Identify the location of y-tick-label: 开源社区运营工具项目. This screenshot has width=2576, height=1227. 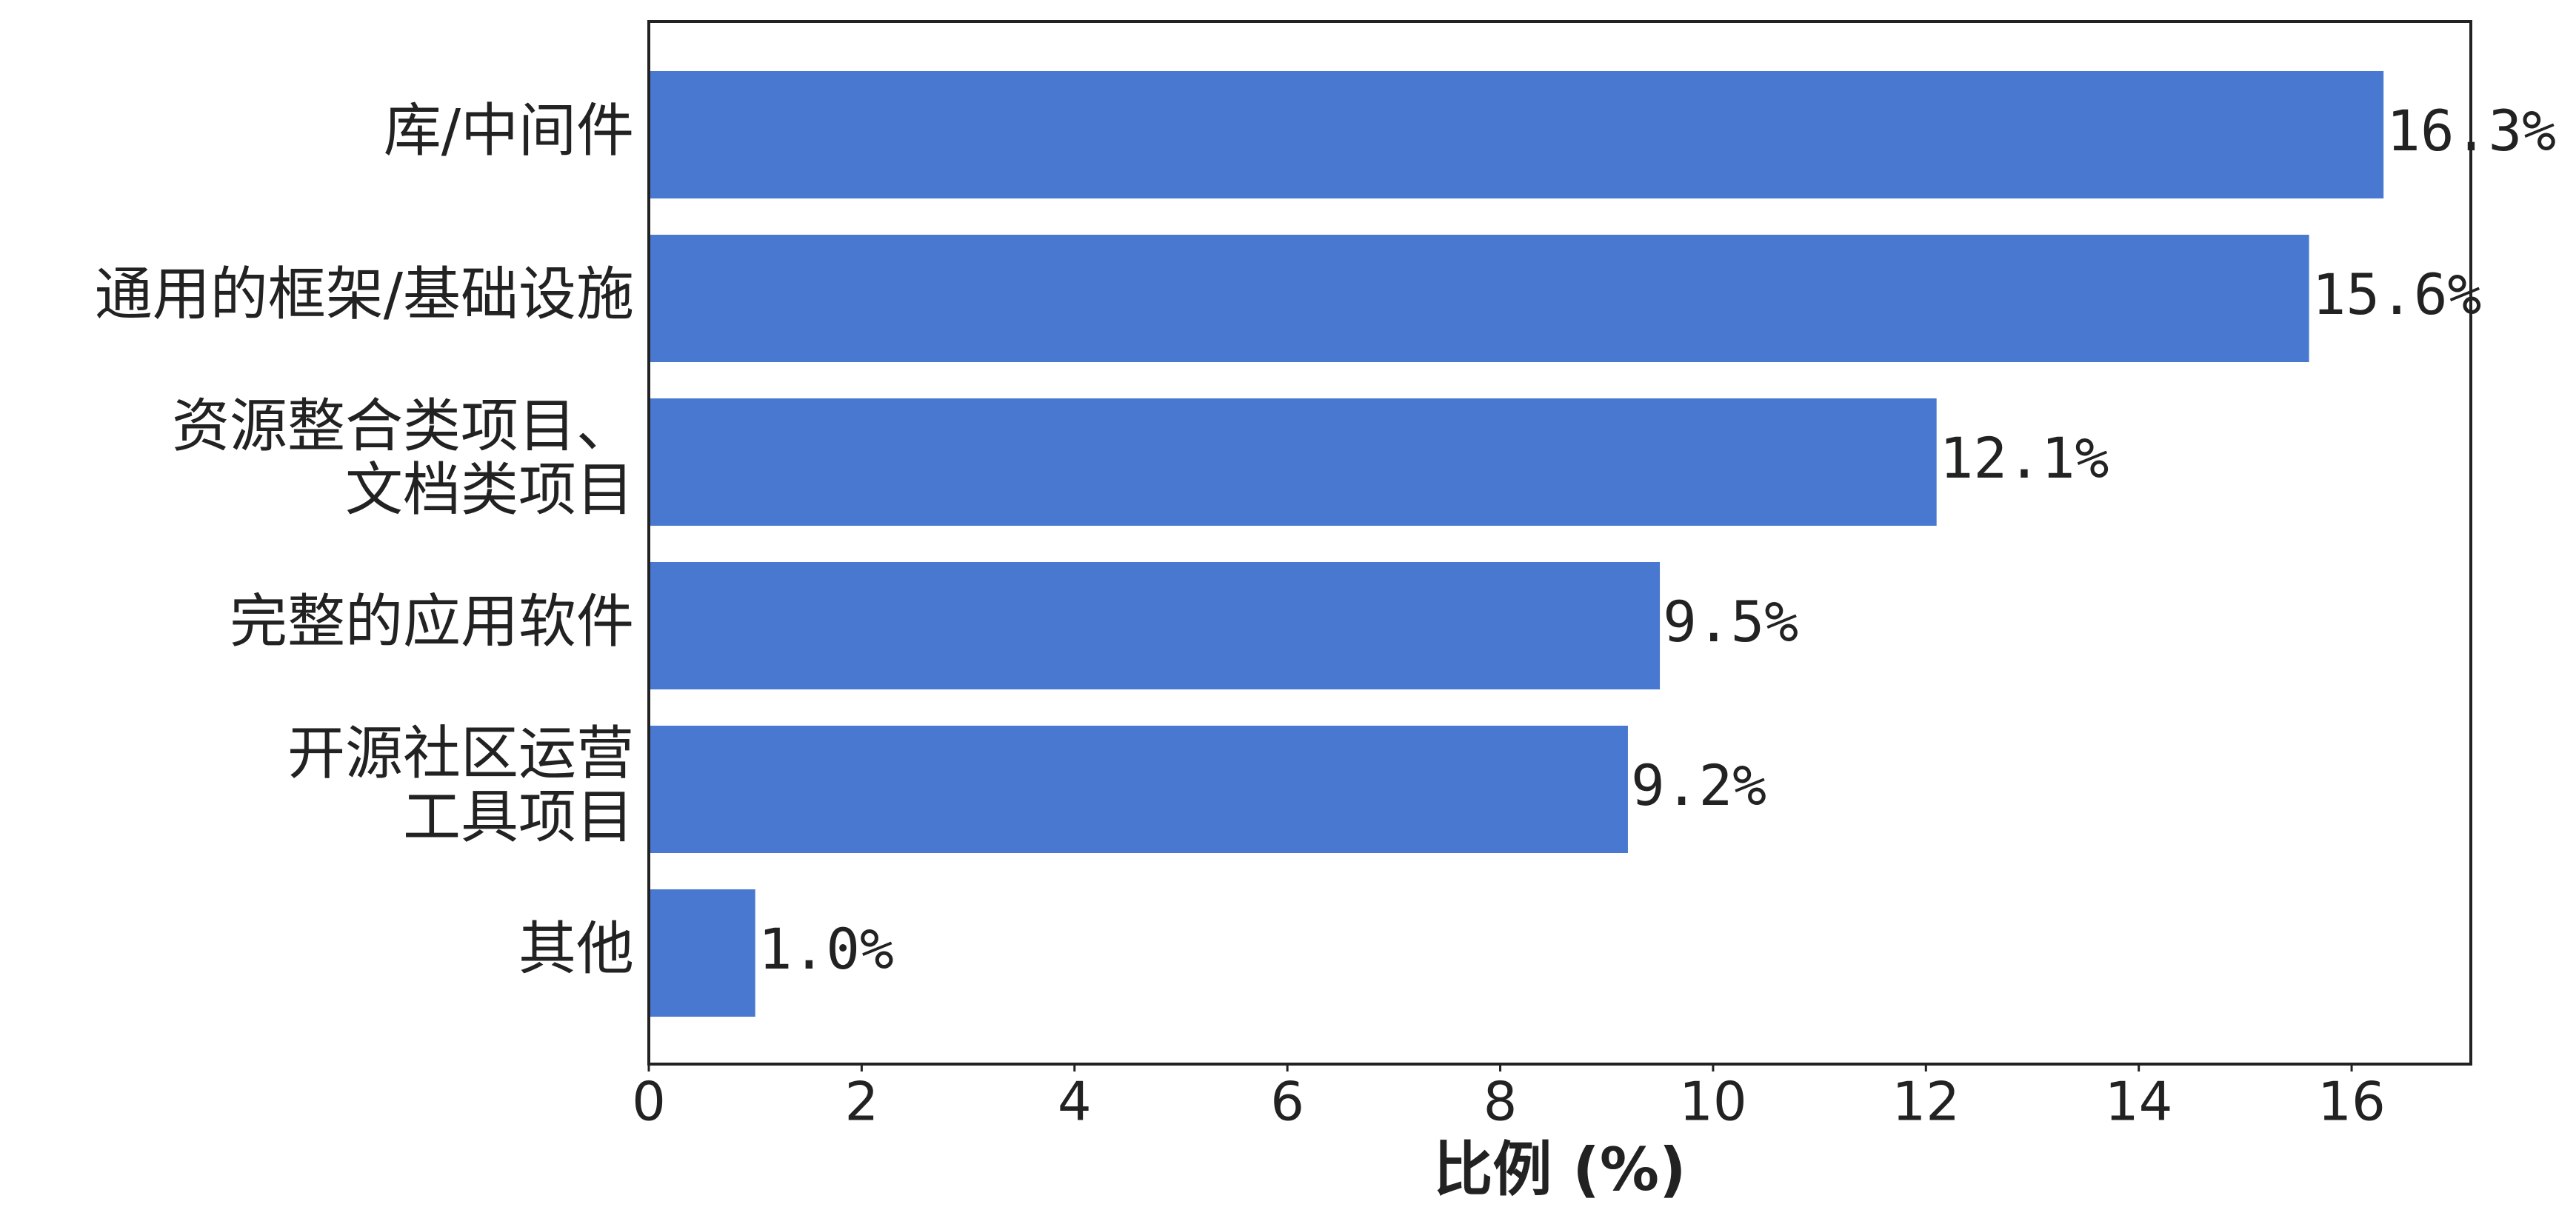
(460, 786).